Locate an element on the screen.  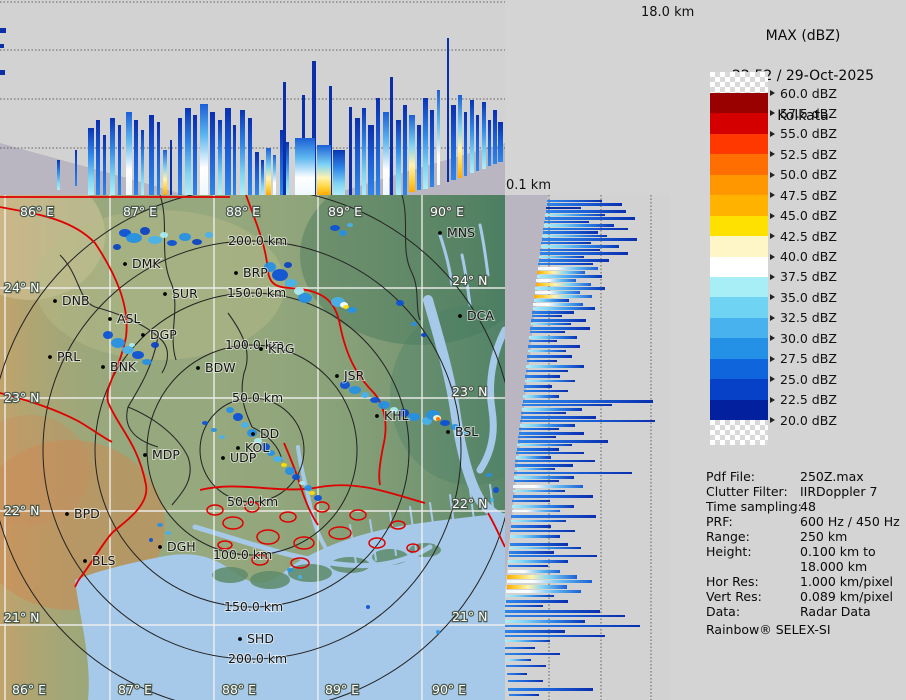
city-label: JSR is located at coordinates (354, 375).